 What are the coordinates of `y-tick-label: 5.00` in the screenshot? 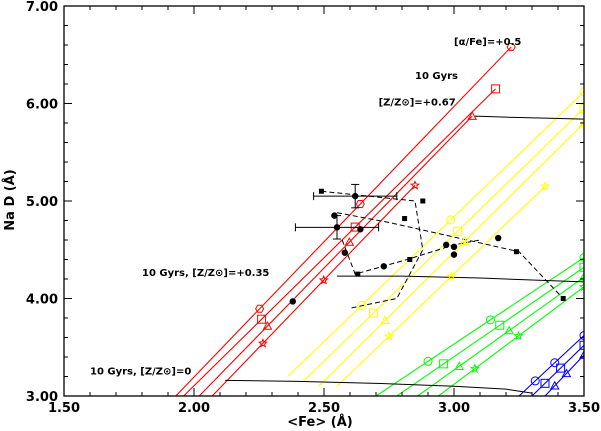 It's located at (42, 202).